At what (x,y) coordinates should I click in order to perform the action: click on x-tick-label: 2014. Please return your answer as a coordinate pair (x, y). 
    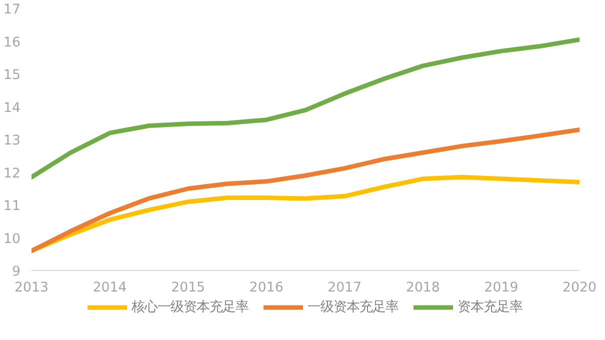
    Looking at the image, I should click on (109, 288).